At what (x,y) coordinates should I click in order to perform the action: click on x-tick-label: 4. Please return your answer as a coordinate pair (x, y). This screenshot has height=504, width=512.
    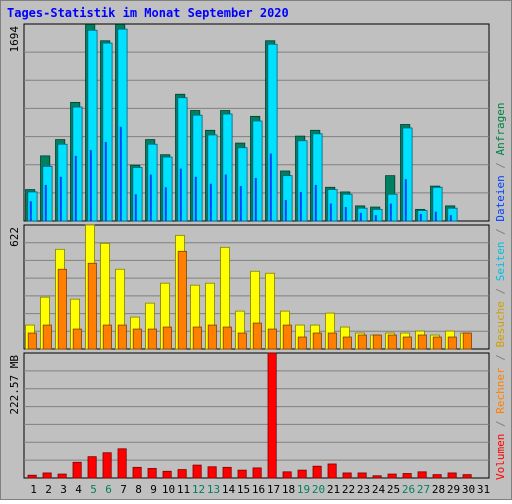
    Looking at the image, I should click on (78, 489).